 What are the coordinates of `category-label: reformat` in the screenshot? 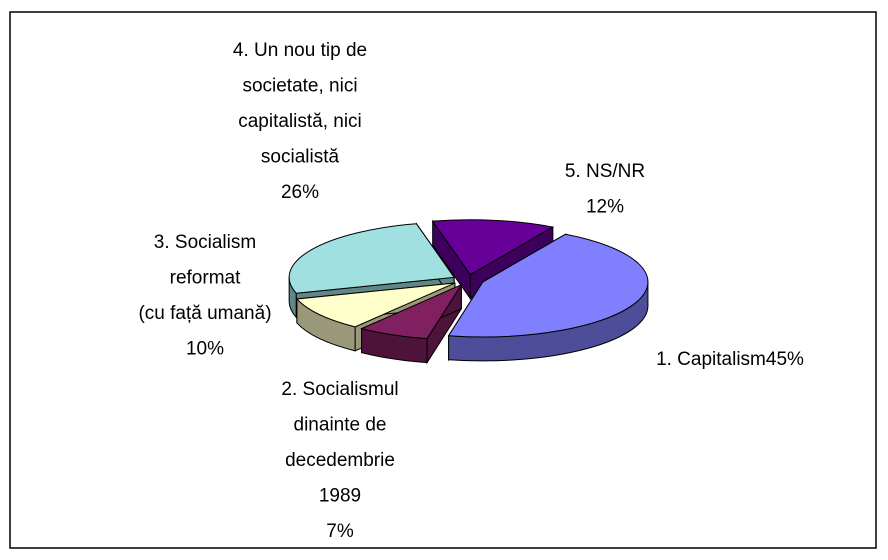 It's located at (205, 278).